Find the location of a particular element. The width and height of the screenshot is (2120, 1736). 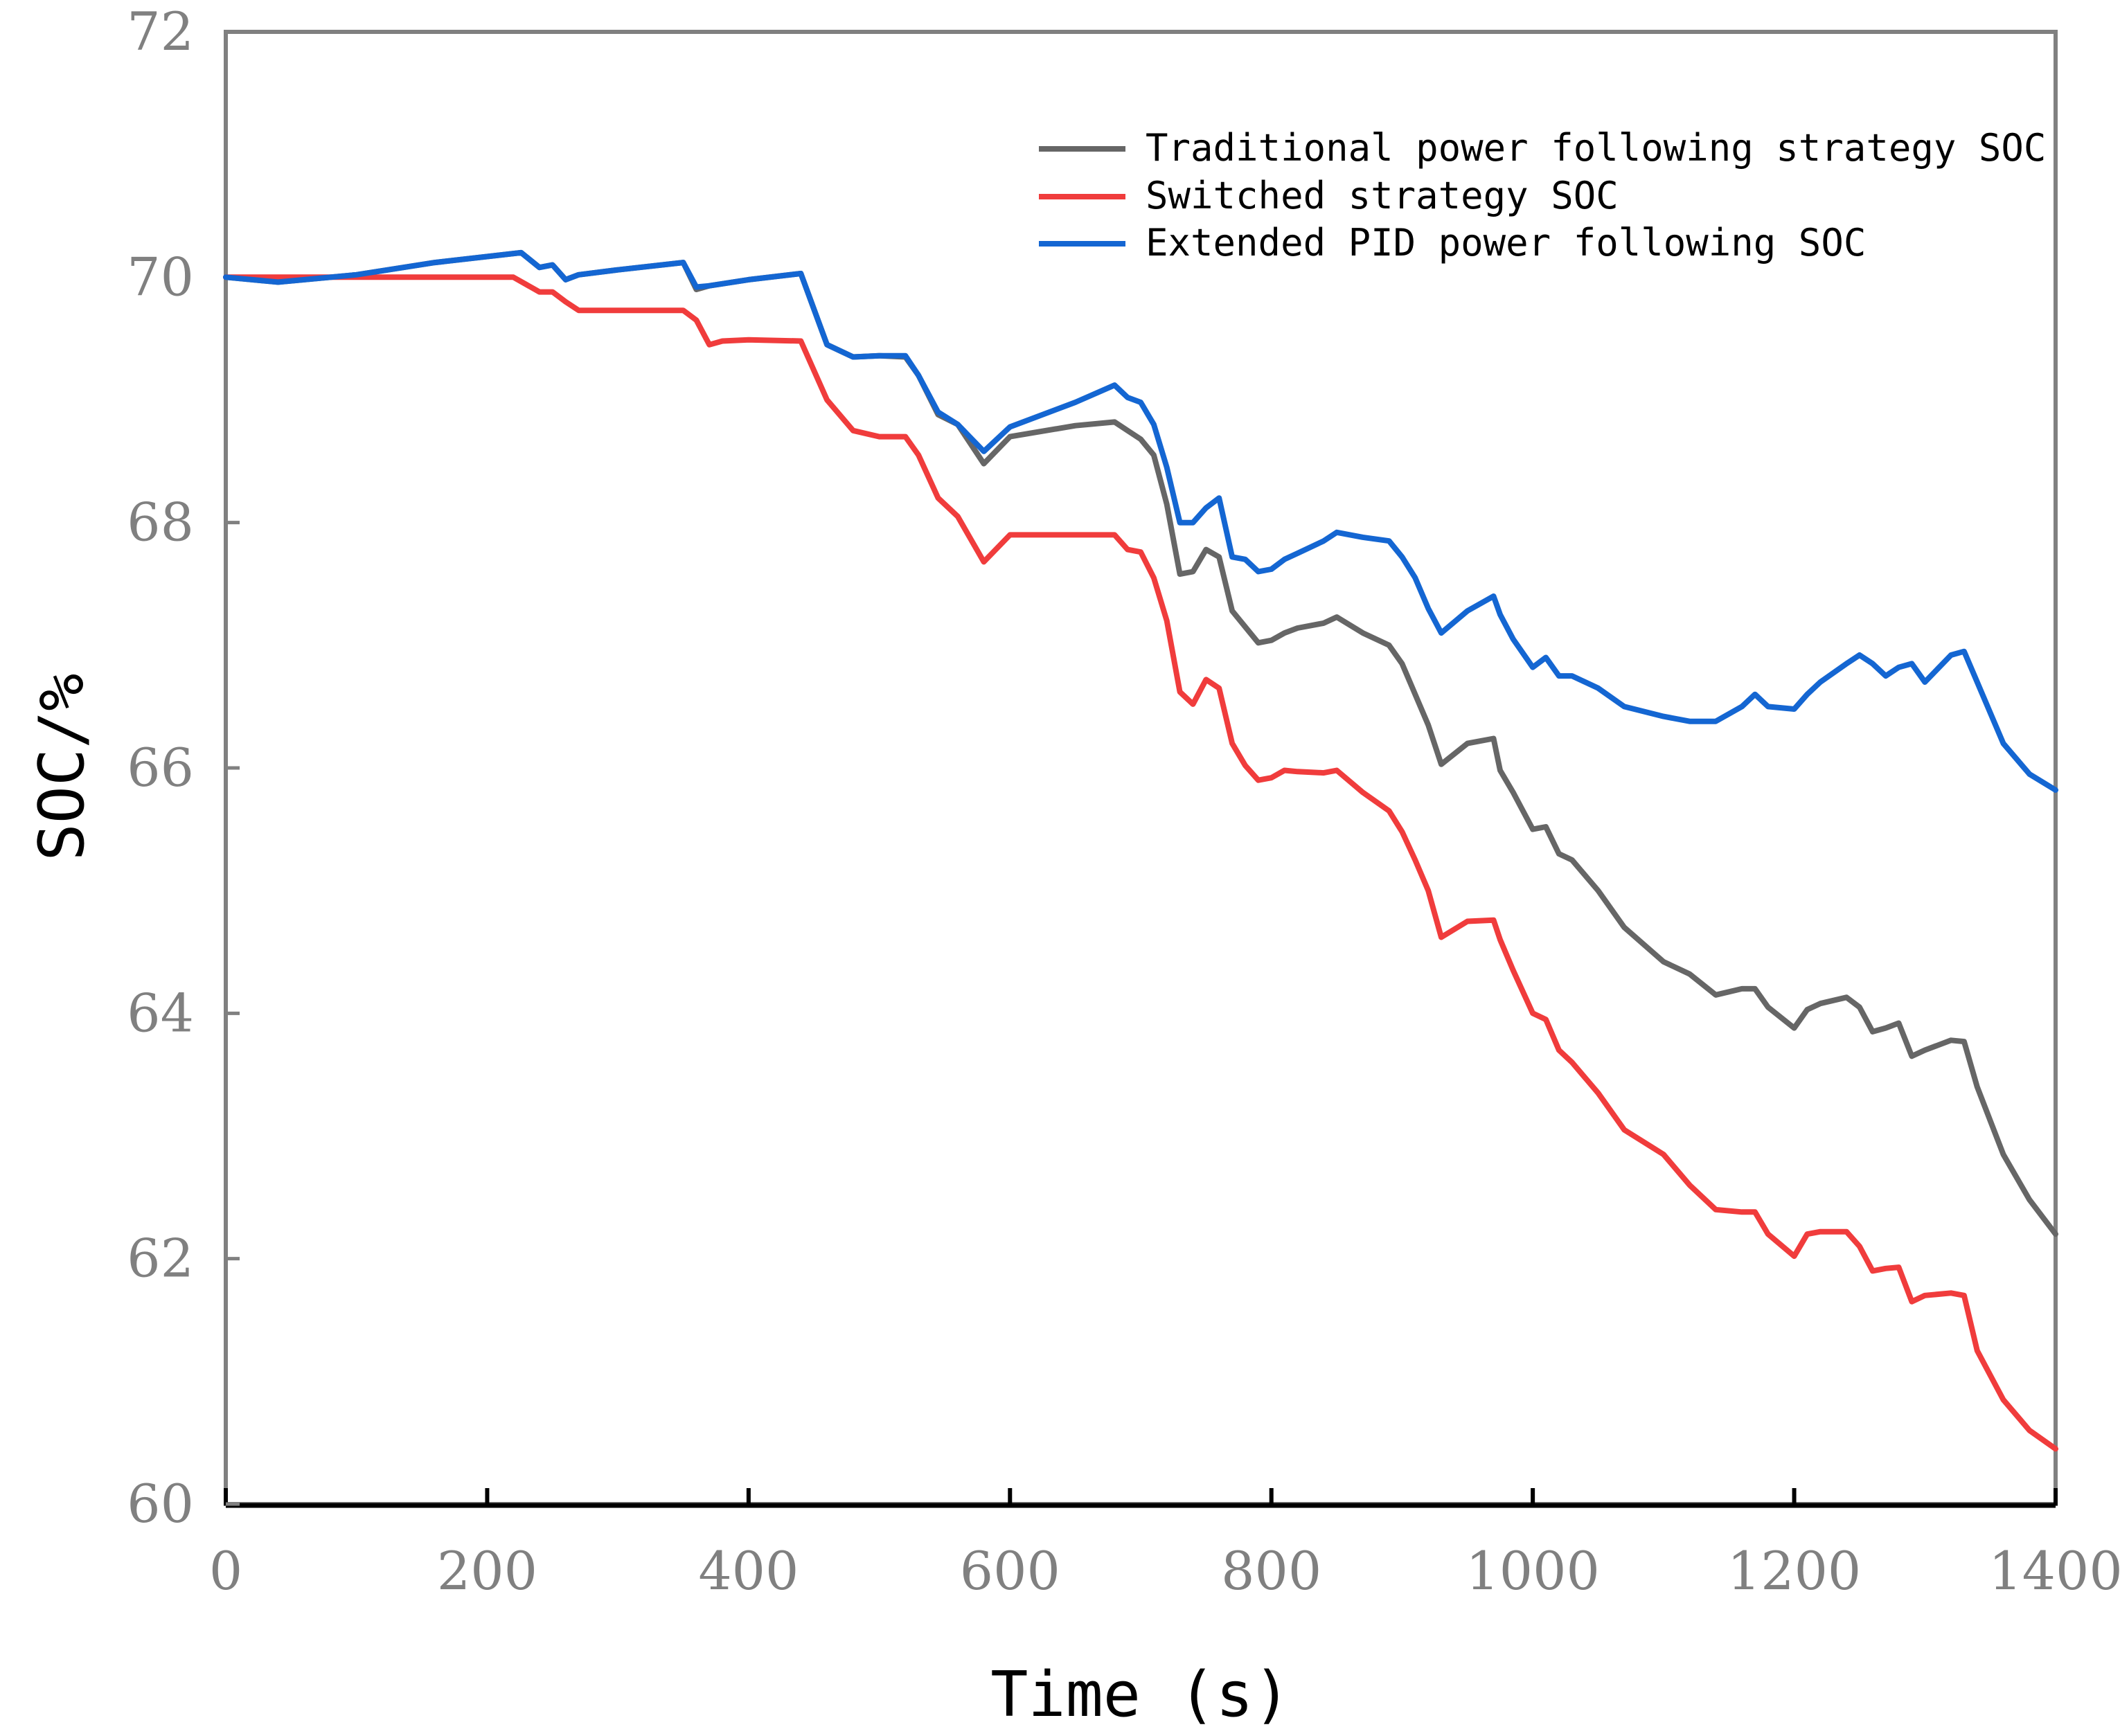

y-tick-label: 62 is located at coordinates (160, 1258).